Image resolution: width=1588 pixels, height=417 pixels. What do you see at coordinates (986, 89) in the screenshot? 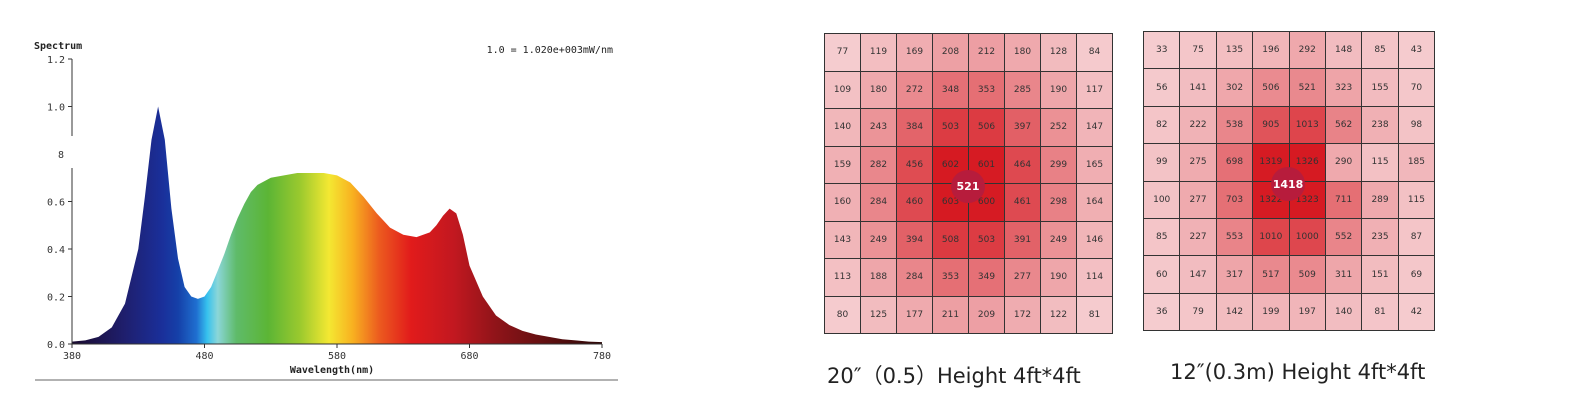
I see `grid-cell: 353` at bounding box center [986, 89].